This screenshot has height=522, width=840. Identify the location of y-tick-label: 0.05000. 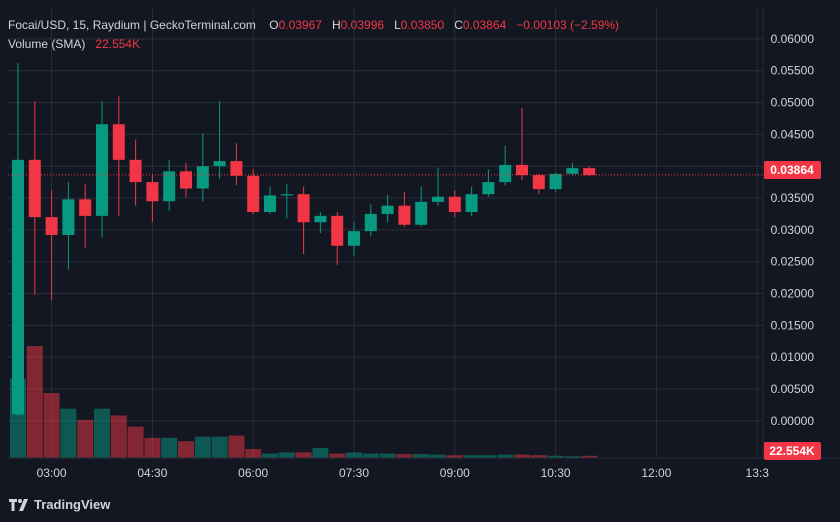
(793, 103).